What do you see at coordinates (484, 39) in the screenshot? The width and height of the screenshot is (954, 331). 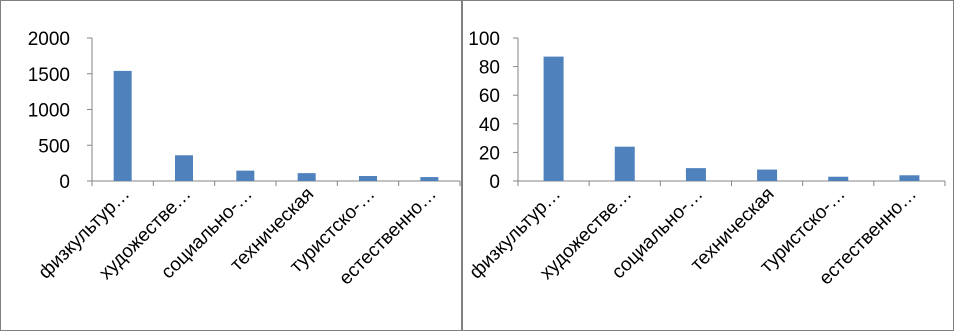 I see `y-tick-label: 100` at bounding box center [484, 39].